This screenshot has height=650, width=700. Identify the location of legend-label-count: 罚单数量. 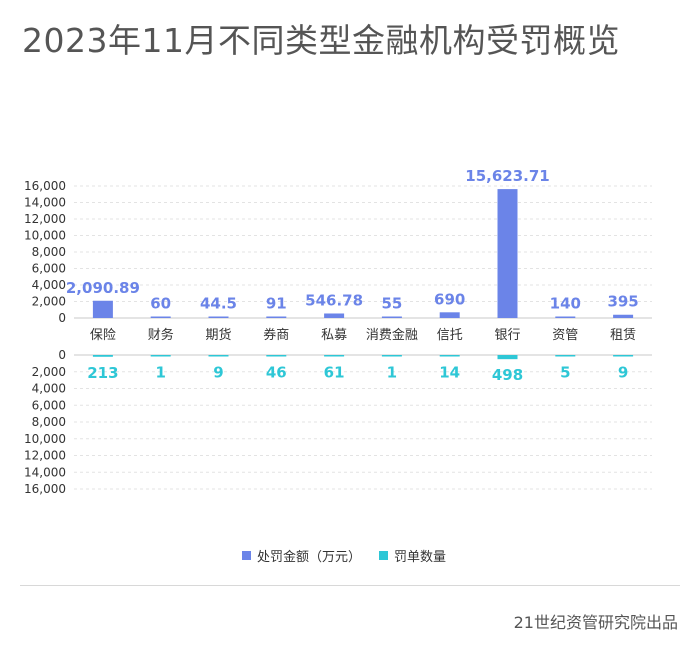
(420, 557).